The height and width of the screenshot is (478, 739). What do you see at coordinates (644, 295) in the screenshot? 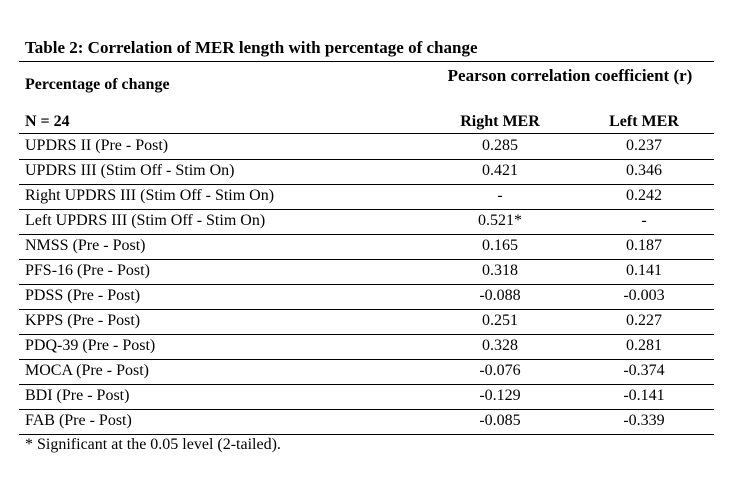
I see `left-mer-value: -0.003` at bounding box center [644, 295].